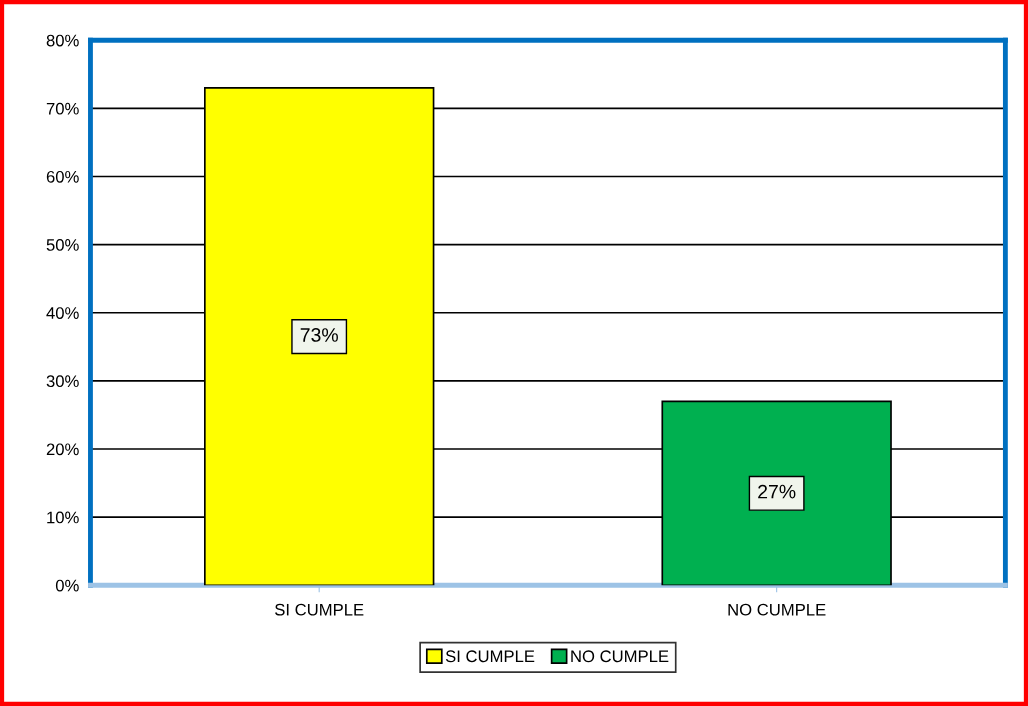 This screenshot has width=1028, height=706. What do you see at coordinates (62, 313) in the screenshot?
I see `y-tick-label: 40%` at bounding box center [62, 313].